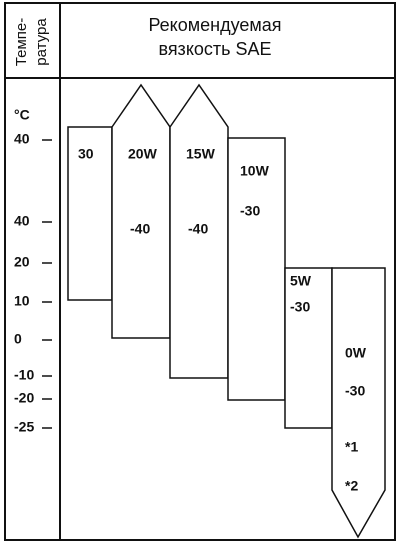 This screenshot has width=400, height=543. I want to click on grade-name: 15W, so click(201, 154).